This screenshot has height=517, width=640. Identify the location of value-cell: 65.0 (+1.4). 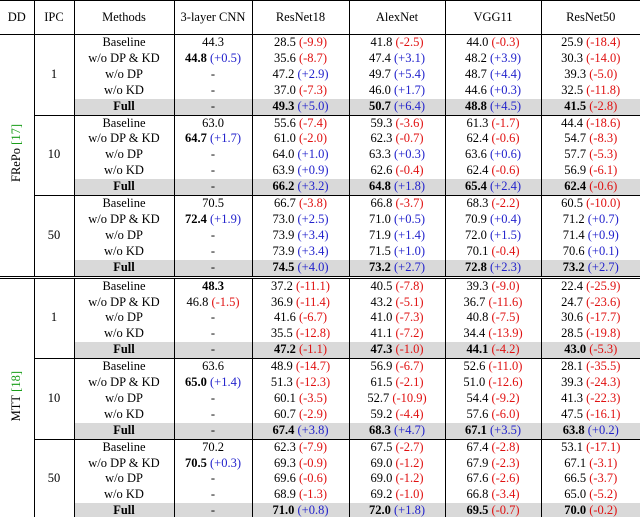
(212, 383).